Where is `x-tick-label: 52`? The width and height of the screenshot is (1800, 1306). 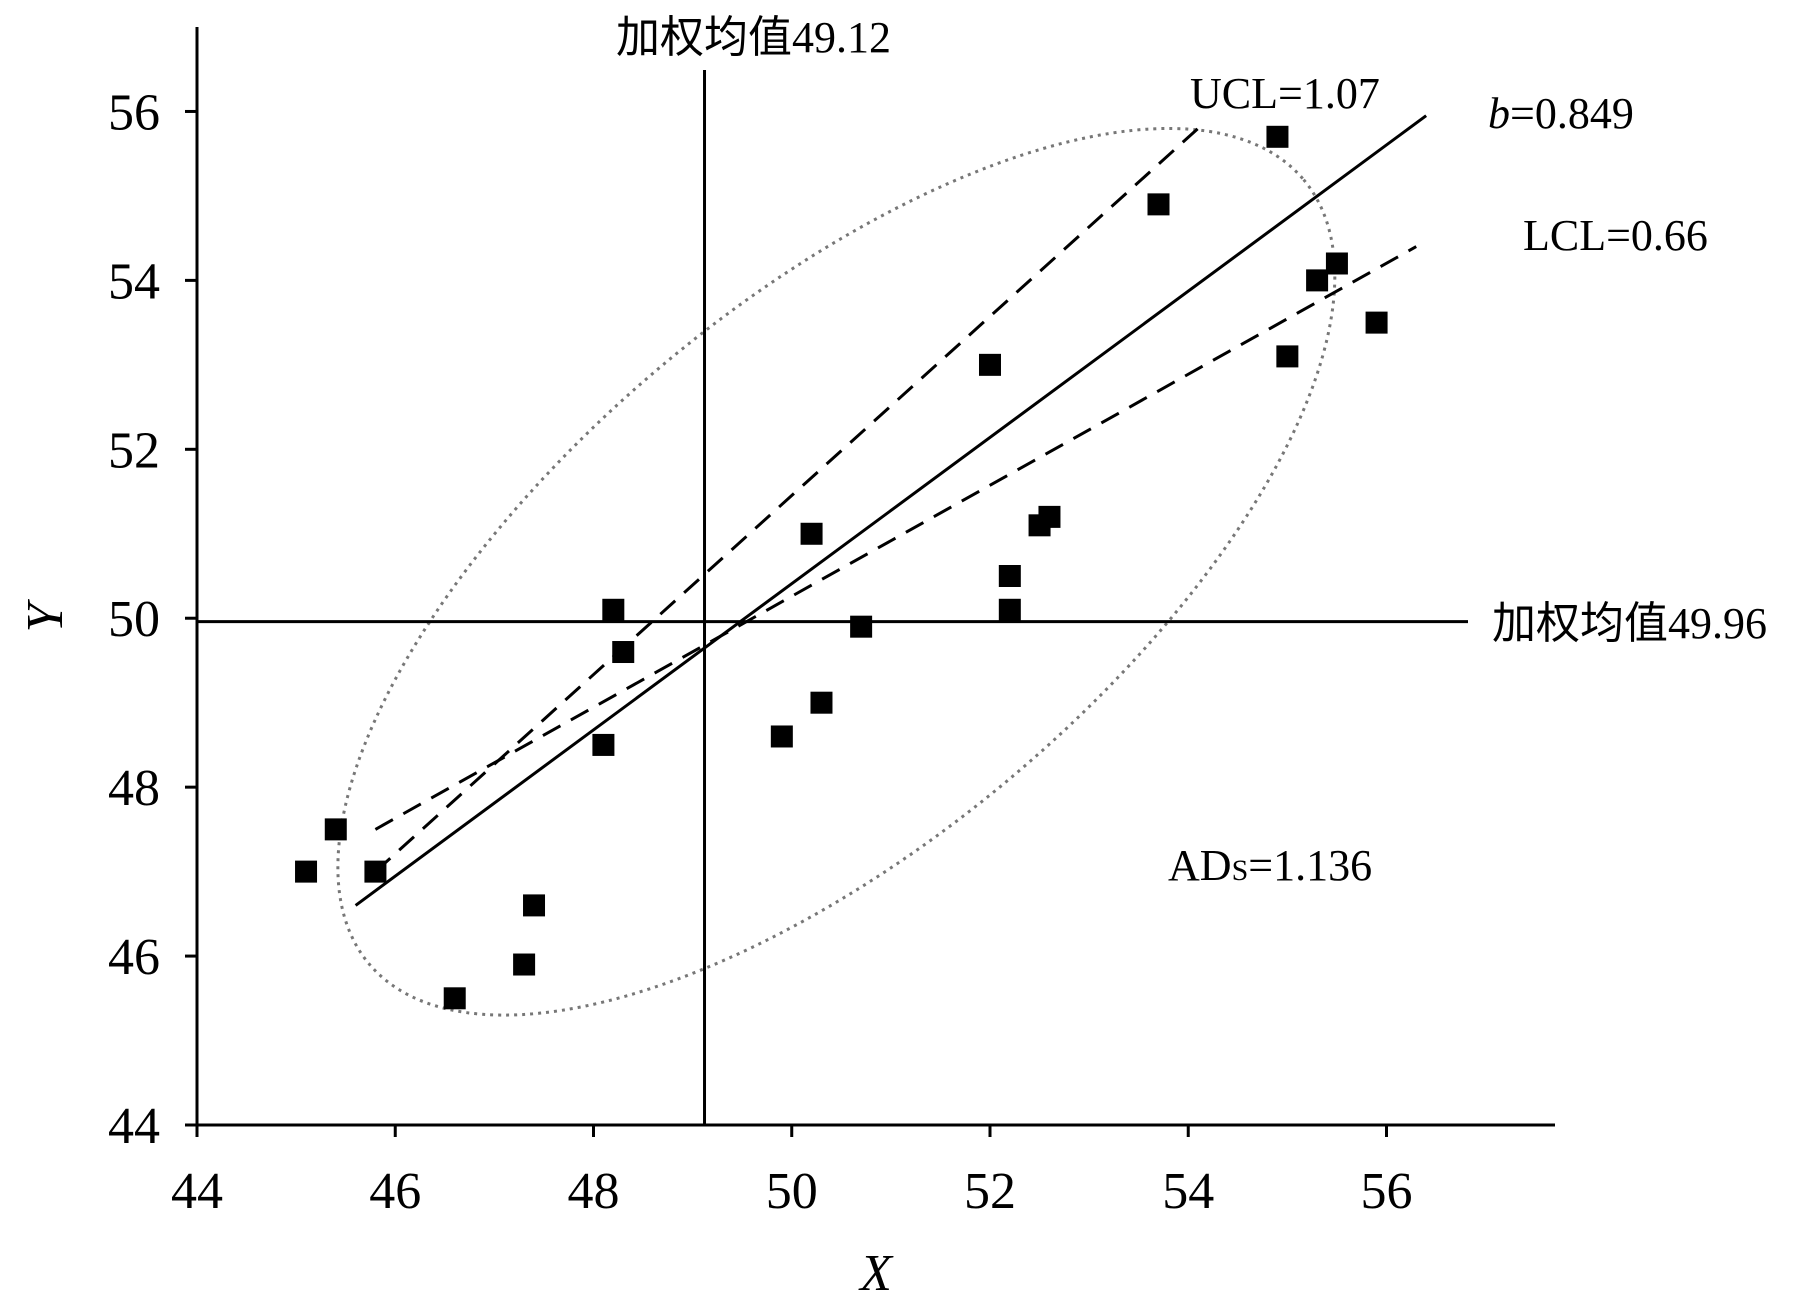 x-tick-label: 52 is located at coordinates (990, 1191).